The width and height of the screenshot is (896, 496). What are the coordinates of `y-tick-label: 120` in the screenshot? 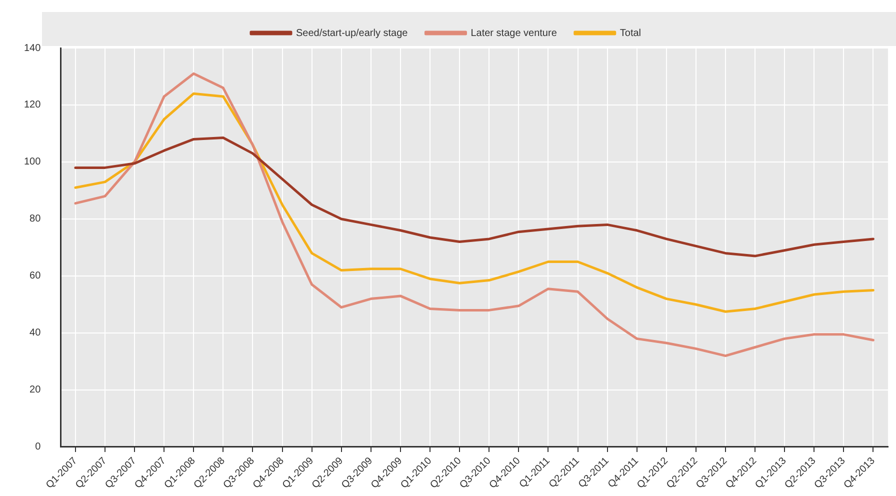 It's located at (33, 105).